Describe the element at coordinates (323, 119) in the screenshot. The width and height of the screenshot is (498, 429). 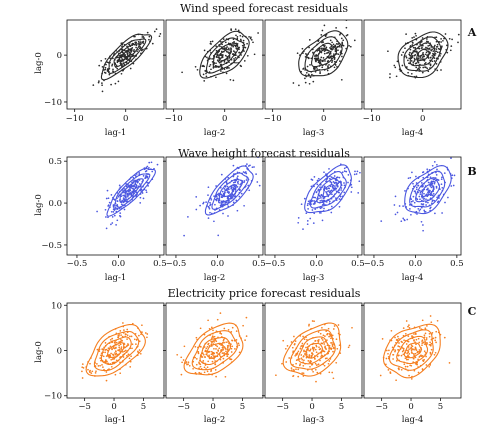
I see `x-tick-label: 0` at that location.